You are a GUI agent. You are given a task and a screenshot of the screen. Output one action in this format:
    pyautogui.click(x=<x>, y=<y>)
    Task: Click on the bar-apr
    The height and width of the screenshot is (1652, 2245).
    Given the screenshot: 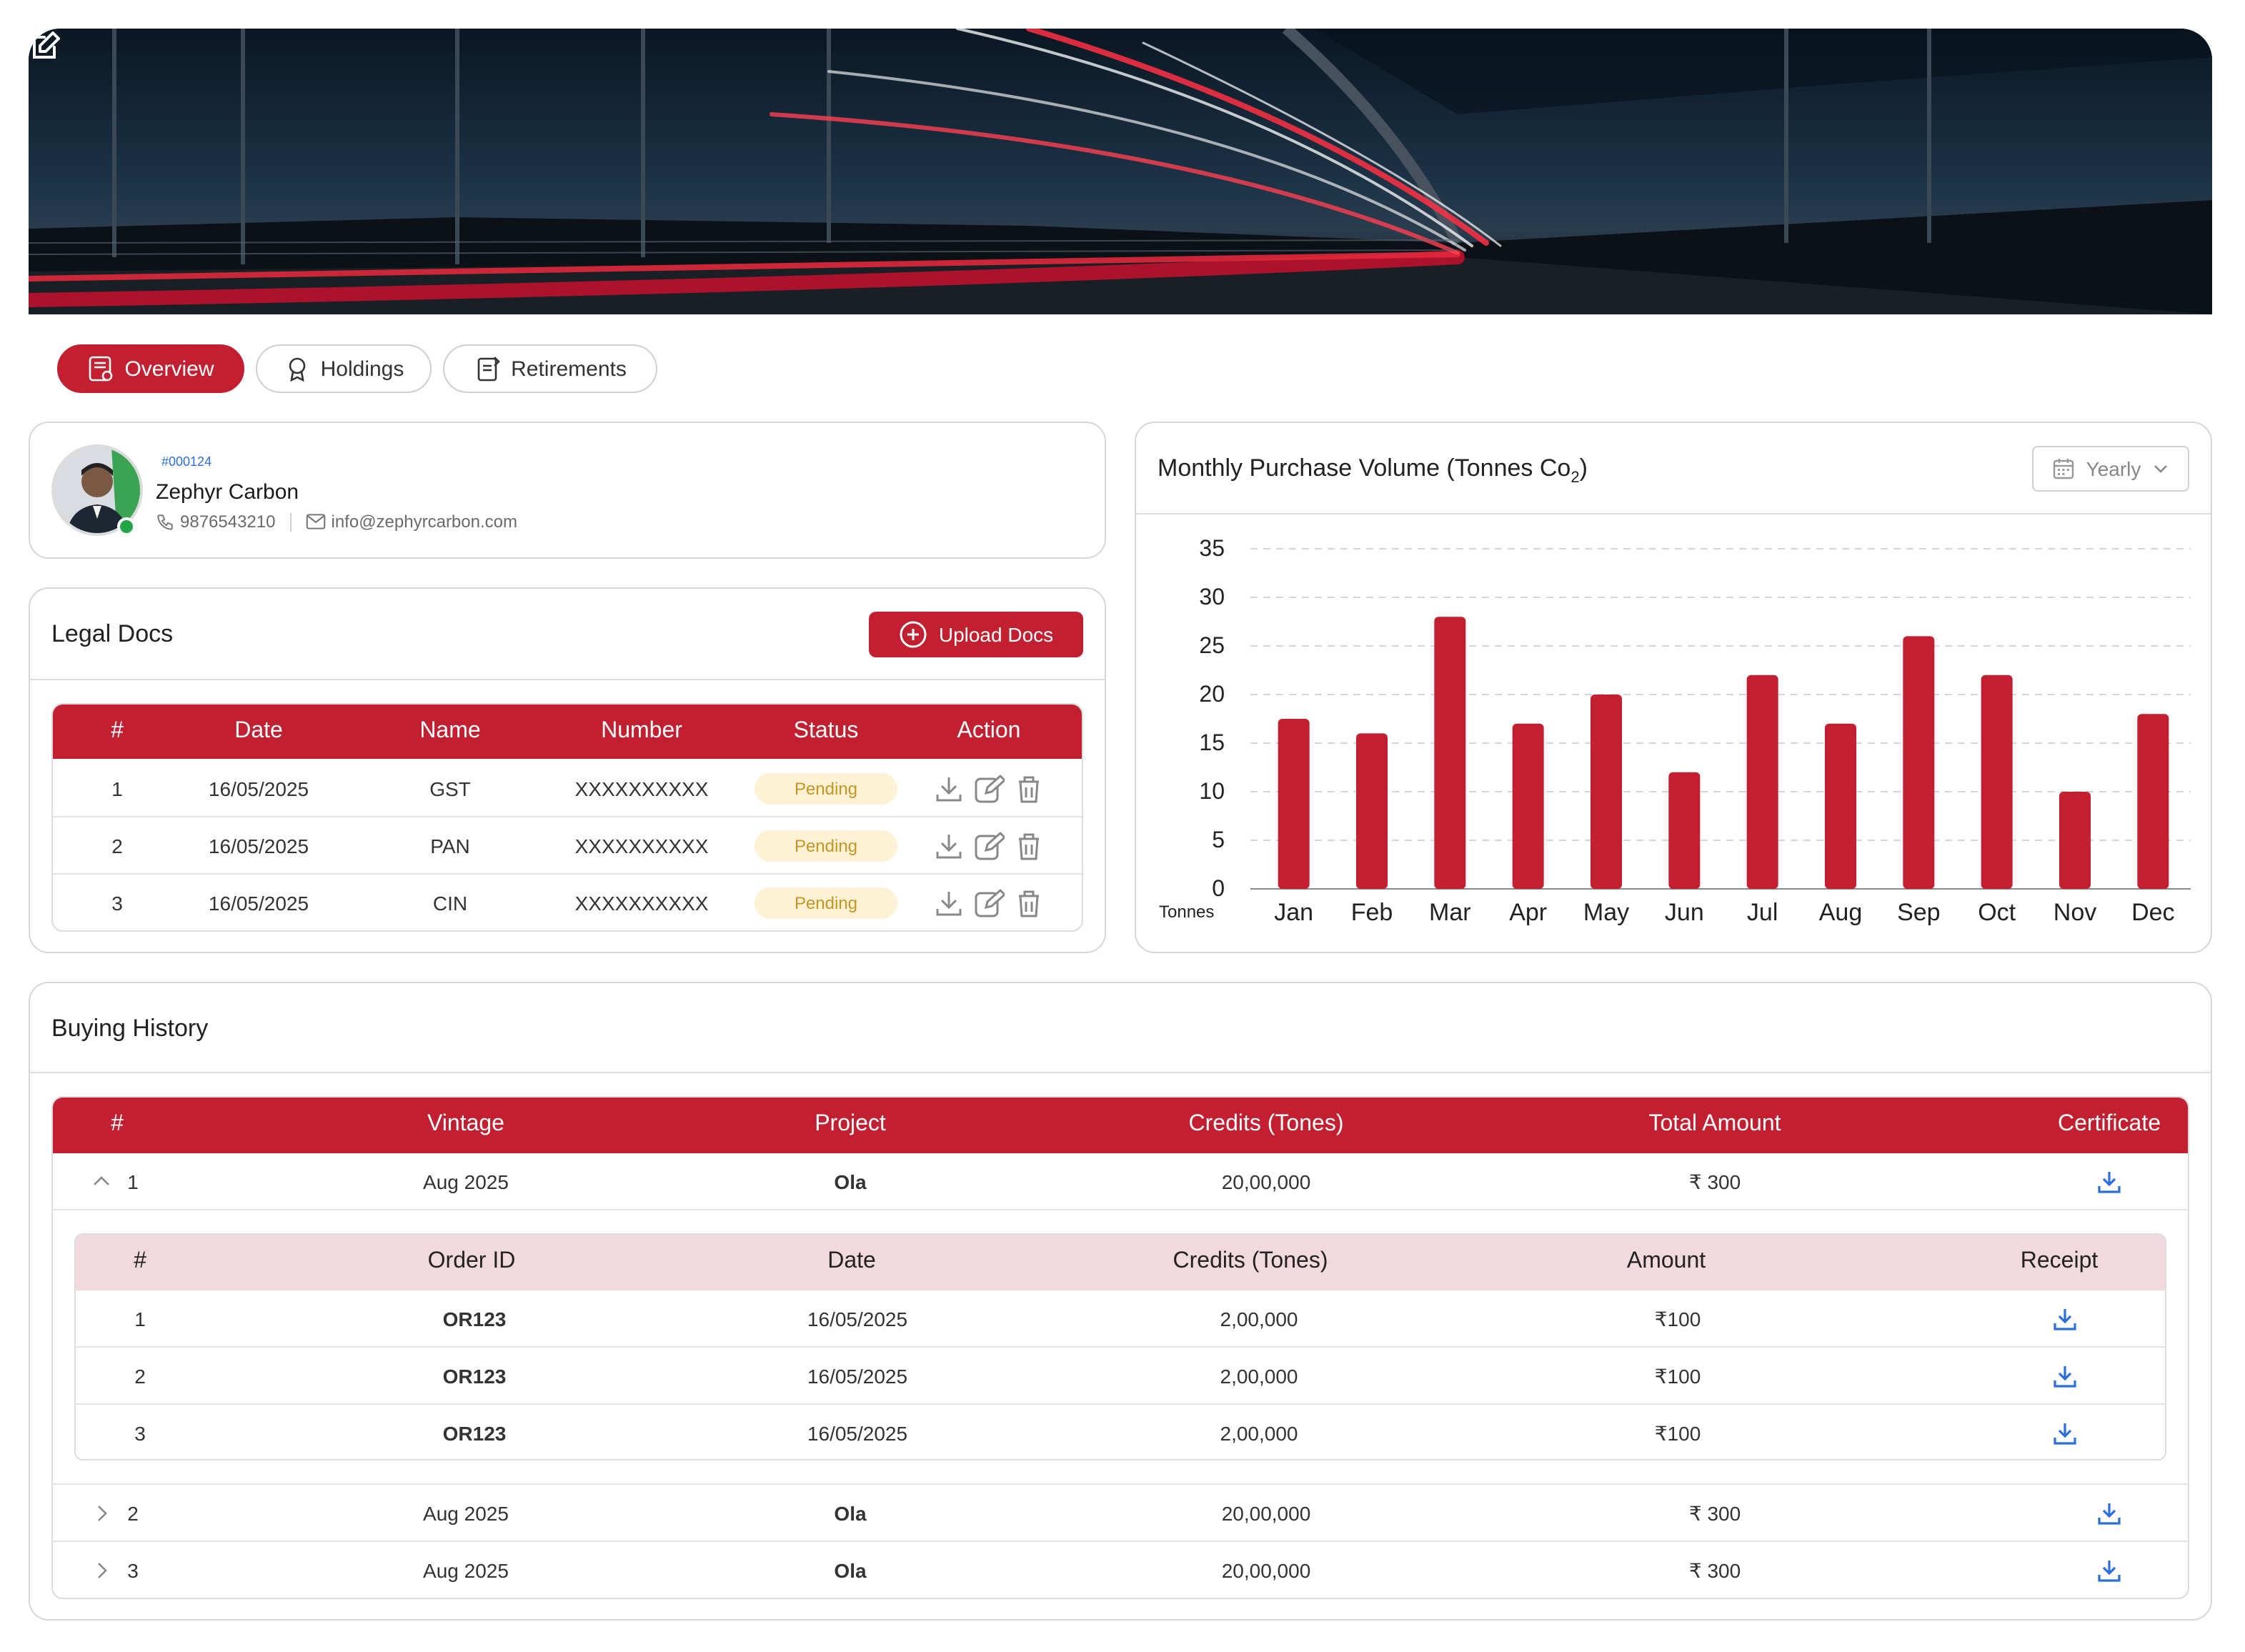 What is the action you would take?
    pyautogui.click(x=1528, y=806)
    